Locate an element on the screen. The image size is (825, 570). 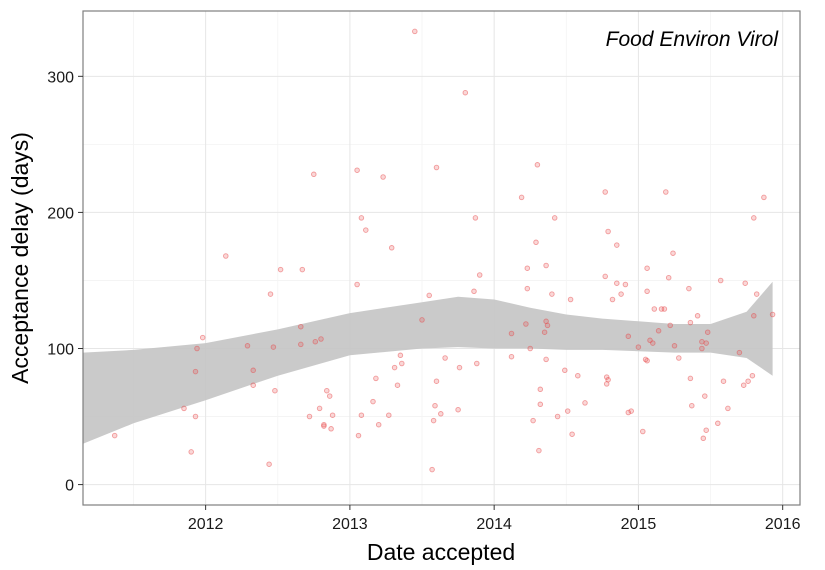
panel-label: Food Environ Virol is located at coordinates (693, 39).